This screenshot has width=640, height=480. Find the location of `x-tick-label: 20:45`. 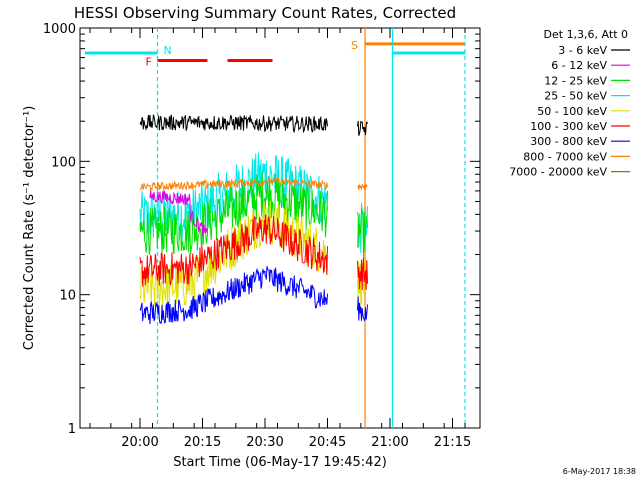

x-tick-label: 20:45 is located at coordinates (327, 442).